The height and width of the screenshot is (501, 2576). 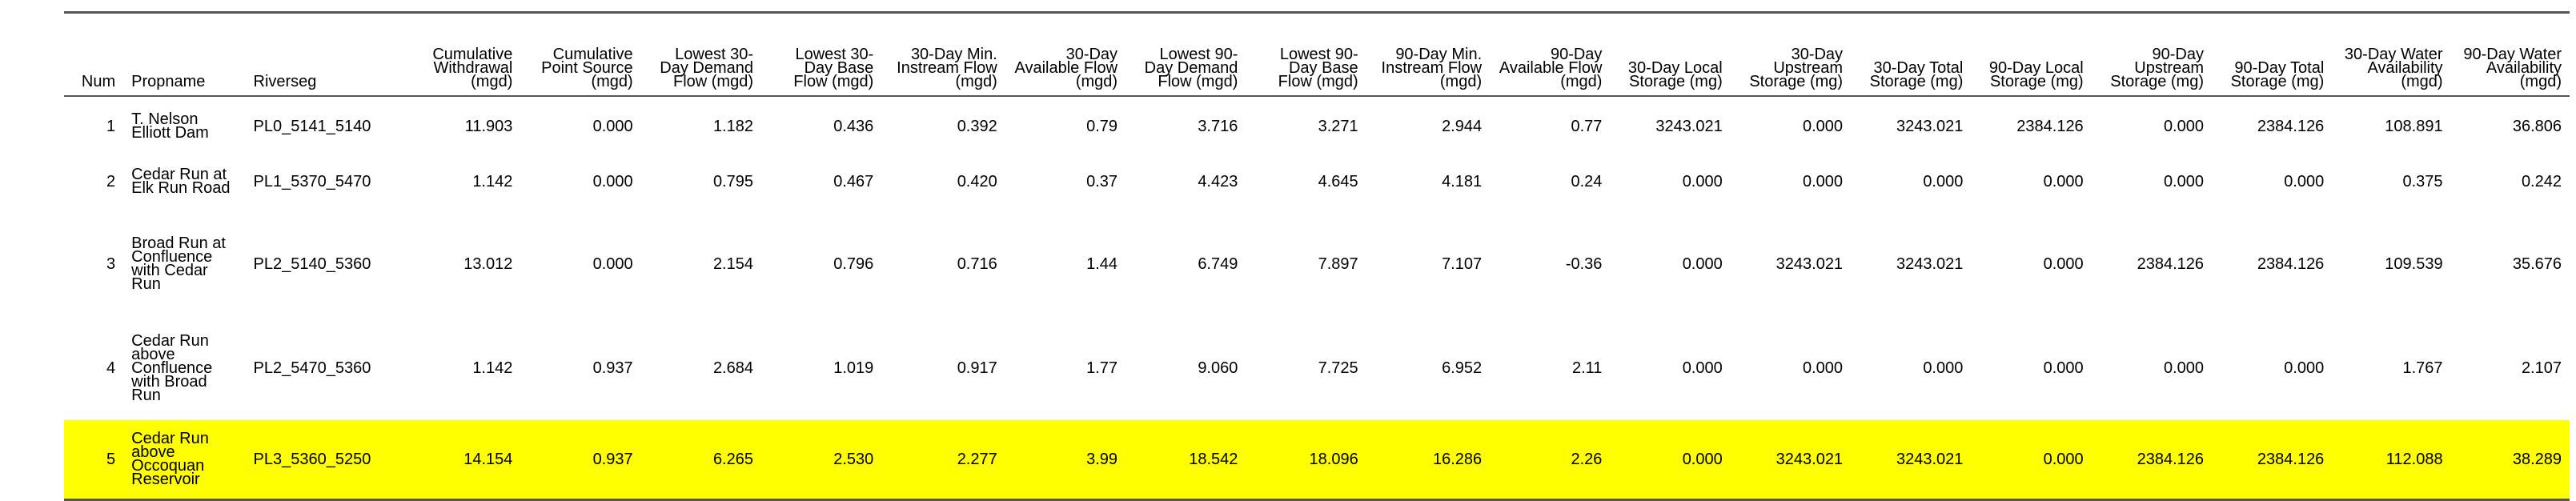 What do you see at coordinates (1551, 460) in the screenshot?
I see `table-cell: 2.26` at bounding box center [1551, 460].